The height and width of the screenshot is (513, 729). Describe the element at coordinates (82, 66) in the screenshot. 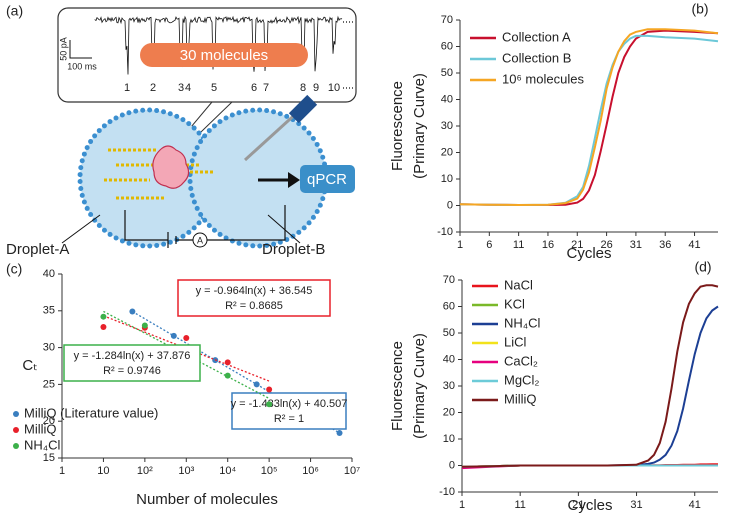

I see `scale-time: 100 ms` at that location.